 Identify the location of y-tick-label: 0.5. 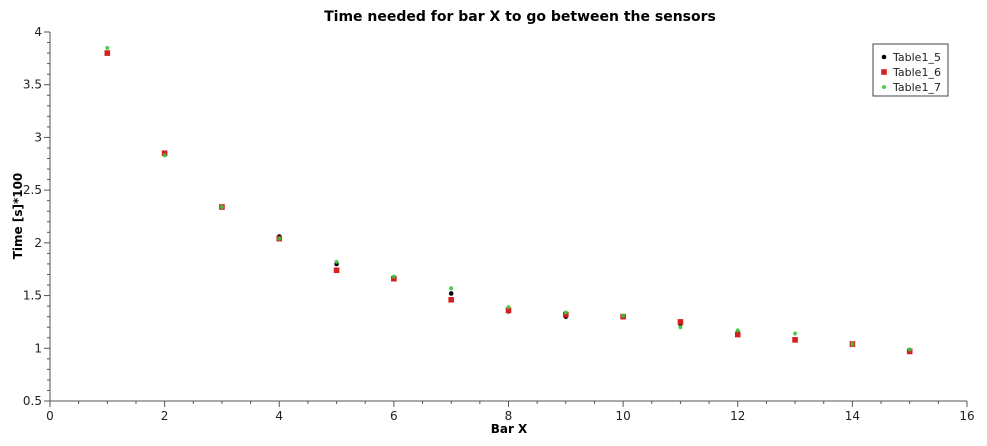
(32, 401).